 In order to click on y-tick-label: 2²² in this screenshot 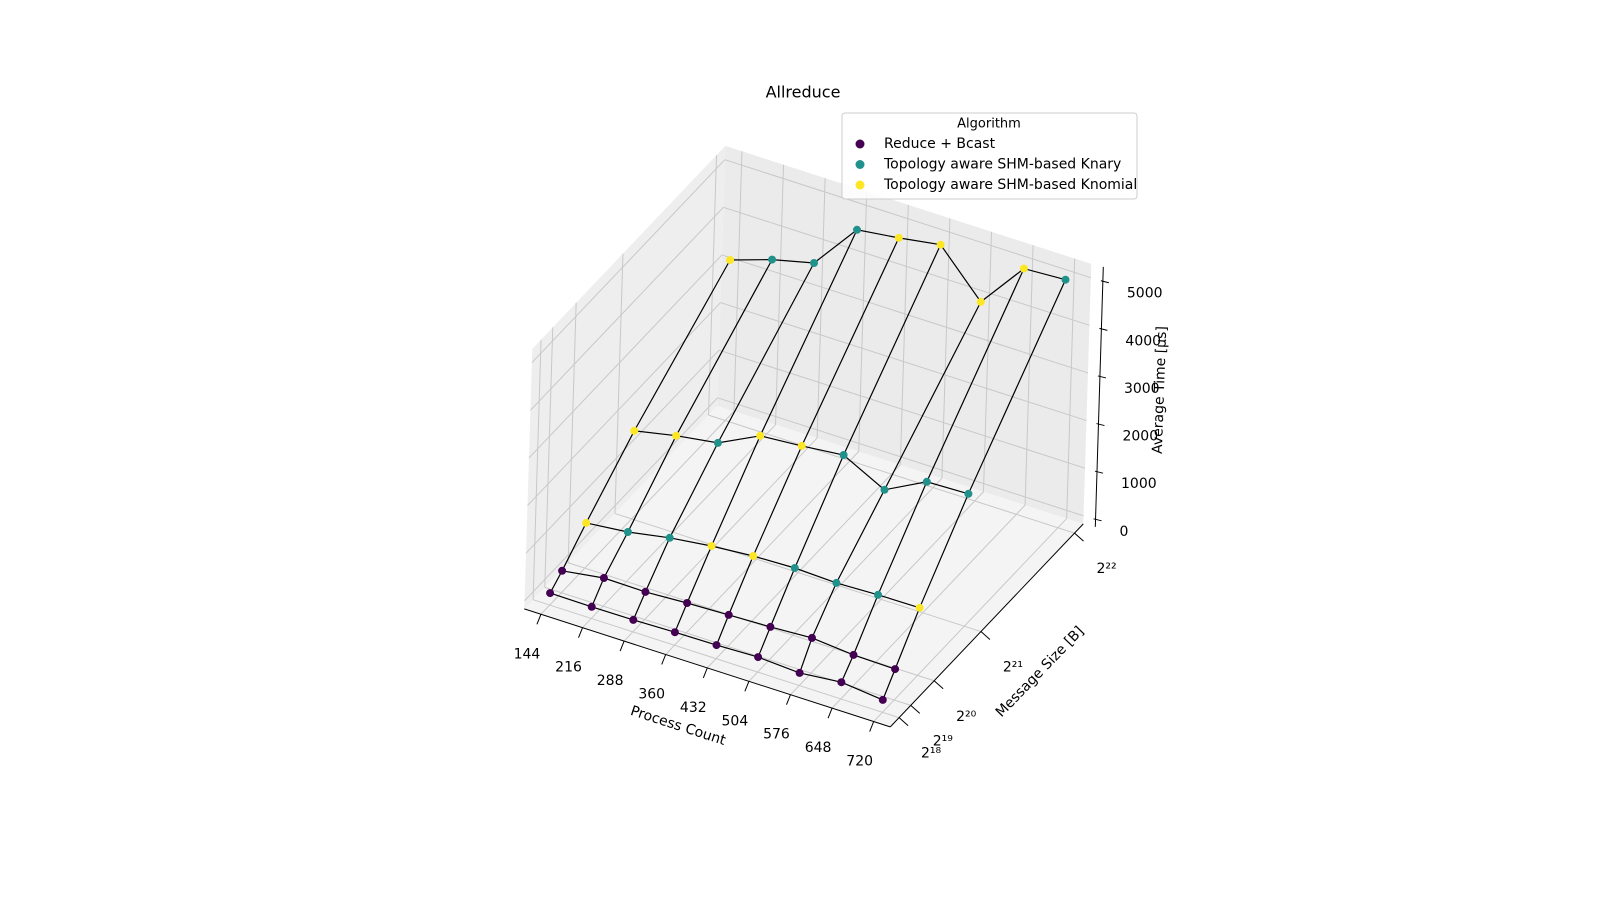, I will do `click(1106, 569)`.